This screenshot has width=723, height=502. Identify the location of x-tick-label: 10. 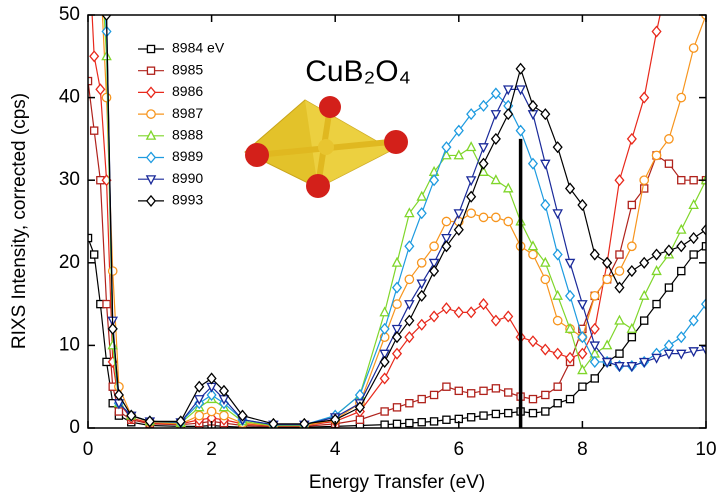
(705, 449).